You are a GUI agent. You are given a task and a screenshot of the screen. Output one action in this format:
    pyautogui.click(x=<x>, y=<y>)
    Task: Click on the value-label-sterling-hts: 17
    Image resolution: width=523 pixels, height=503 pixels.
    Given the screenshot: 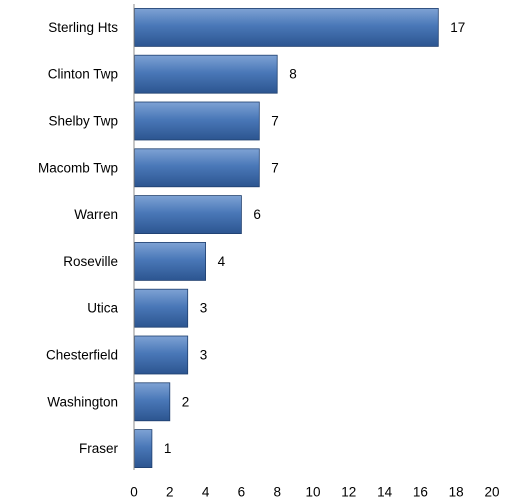 What is the action you would take?
    pyautogui.click(x=457, y=27)
    